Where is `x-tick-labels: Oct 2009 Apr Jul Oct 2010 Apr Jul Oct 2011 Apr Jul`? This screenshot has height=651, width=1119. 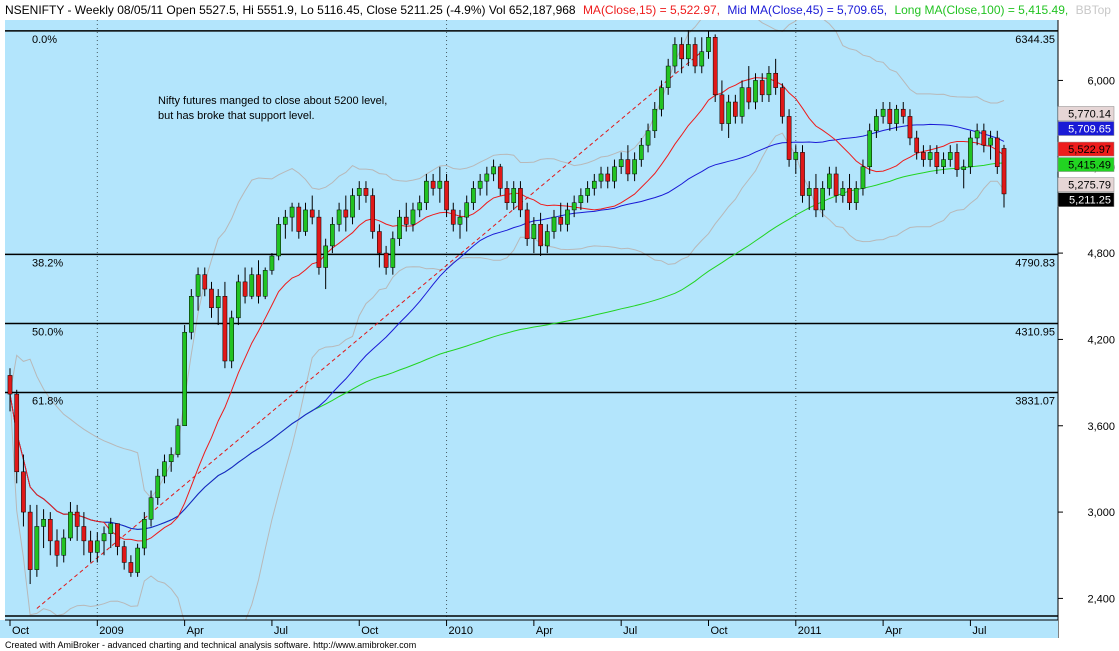 x-tick-labels: Oct 2009 Apr Jul Oct 2010 Apr Jul Oct 2011 Apr Jul is located at coordinates (497, 628).